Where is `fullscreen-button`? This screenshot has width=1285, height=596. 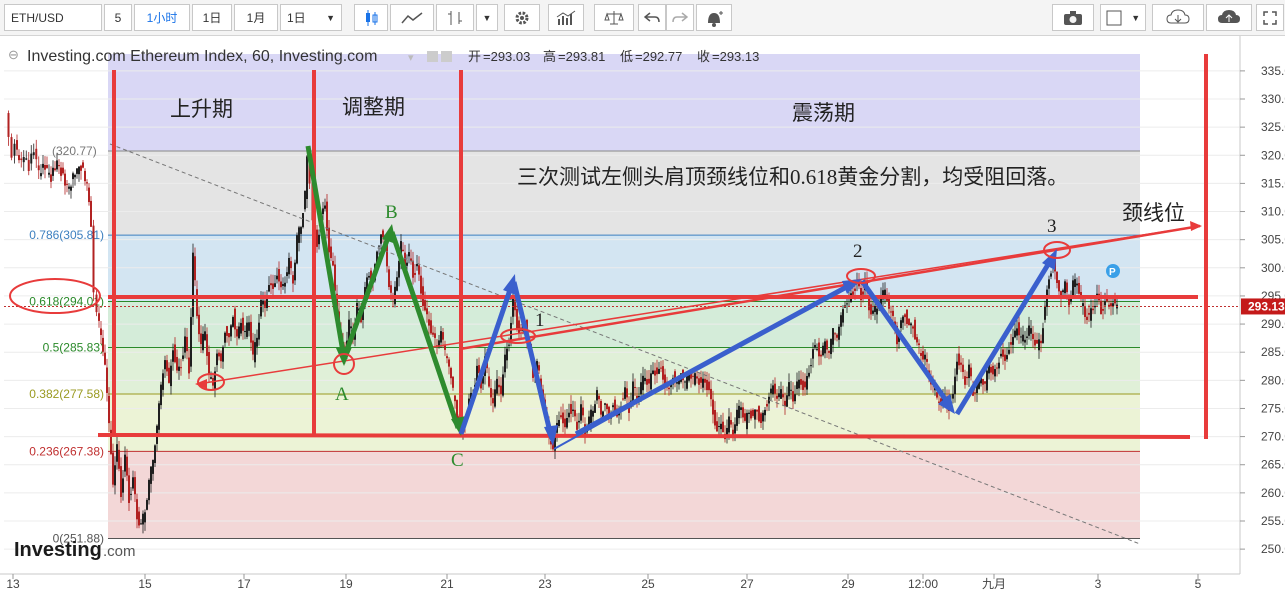
fullscreen-button is located at coordinates (1270, 17).